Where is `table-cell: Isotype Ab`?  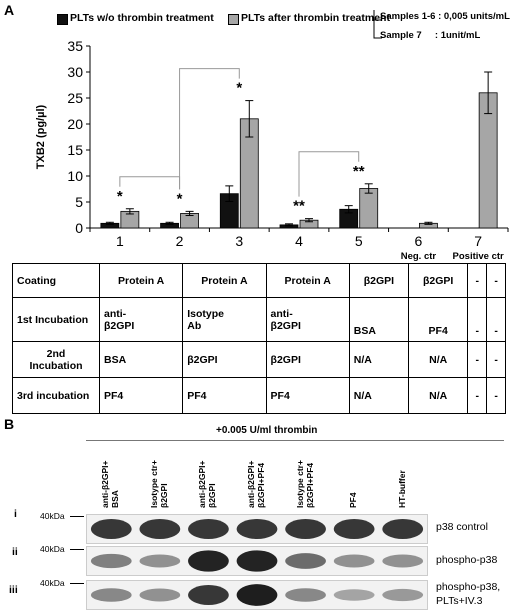
table-cell: Isotype Ab is located at coordinates (224, 319).